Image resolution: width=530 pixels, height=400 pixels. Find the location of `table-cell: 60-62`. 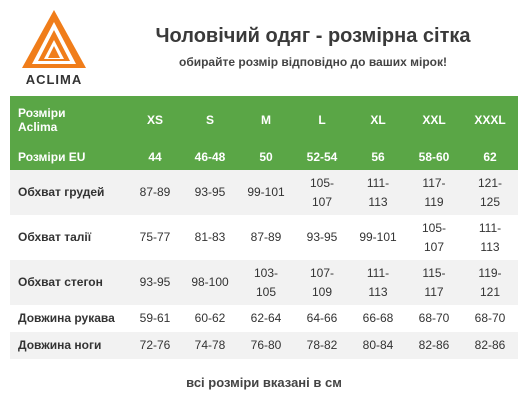

table-cell: 60-62 is located at coordinates (210, 318).